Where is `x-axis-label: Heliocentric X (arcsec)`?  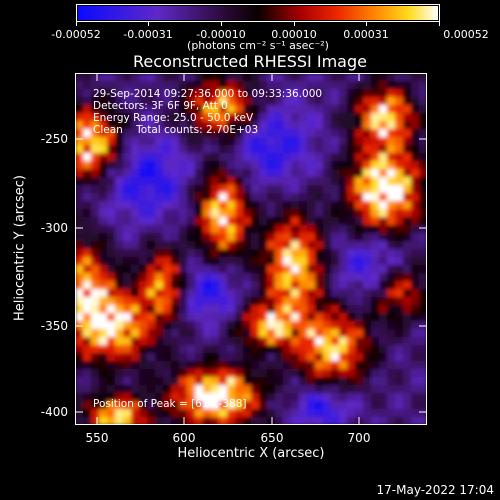 x-axis-label: Heliocentric X (arcsec) is located at coordinates (251, 453).